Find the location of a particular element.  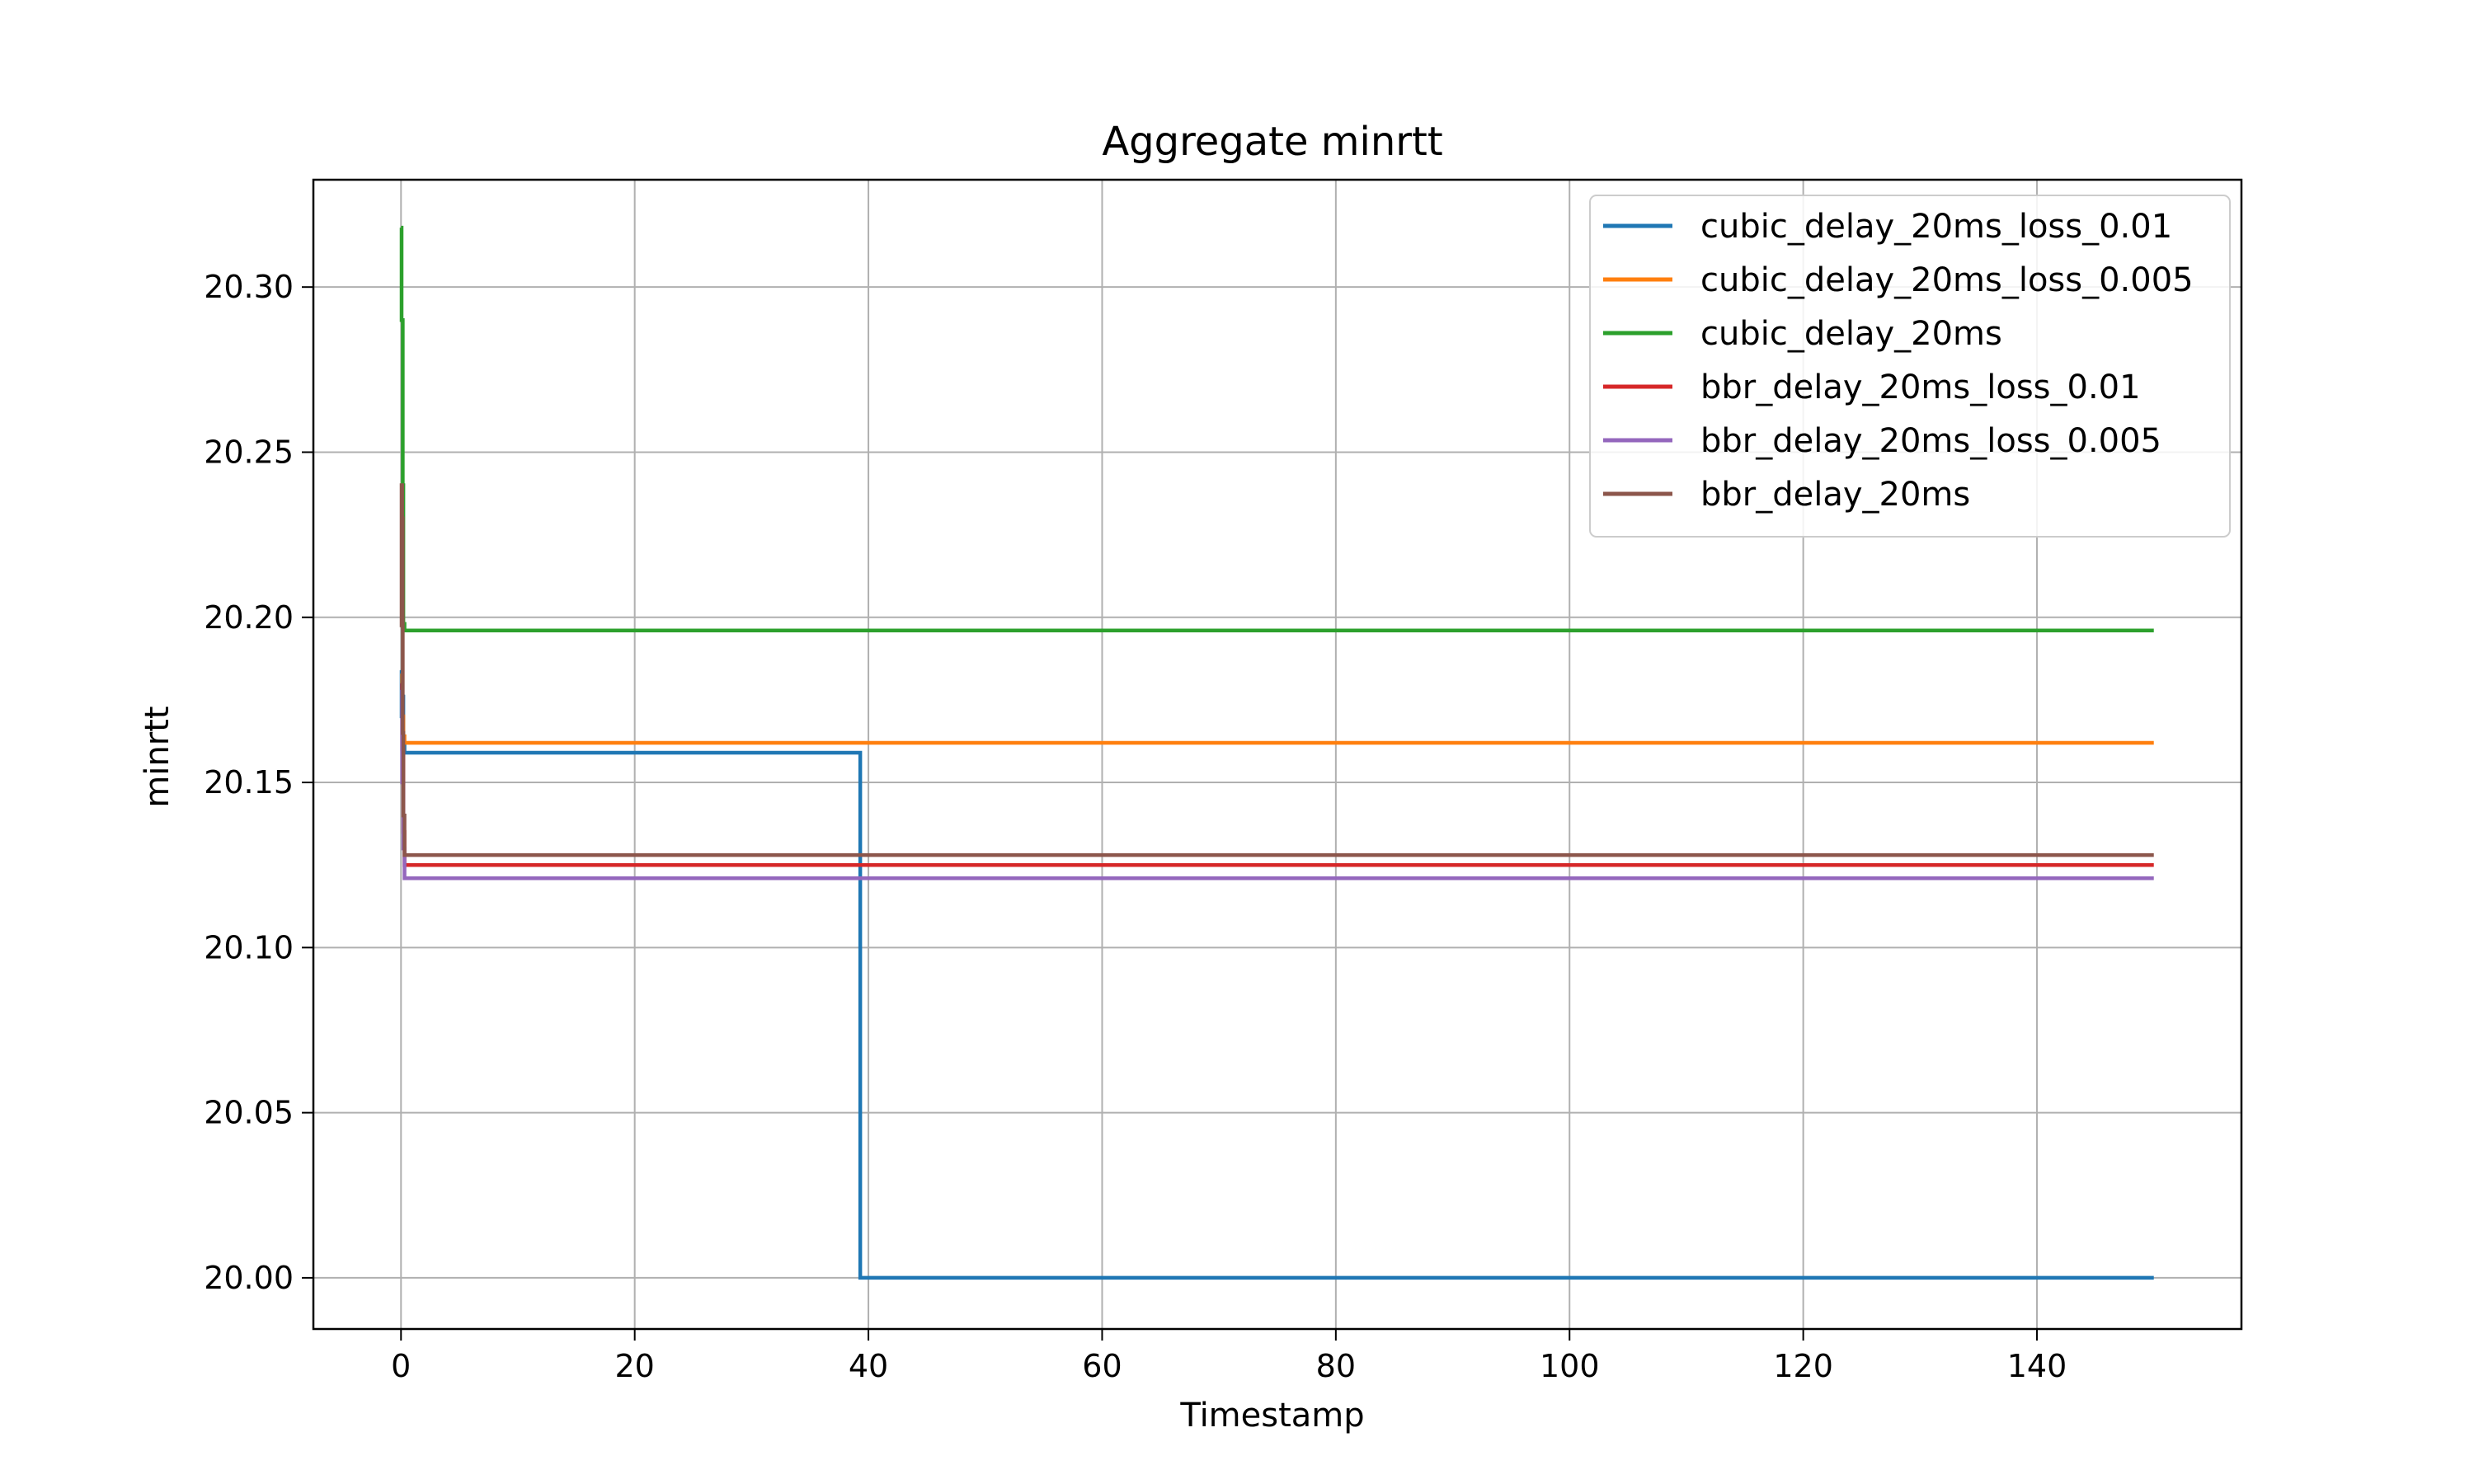

y-tick-label: 20.10 is located at coordinates (249, 947).